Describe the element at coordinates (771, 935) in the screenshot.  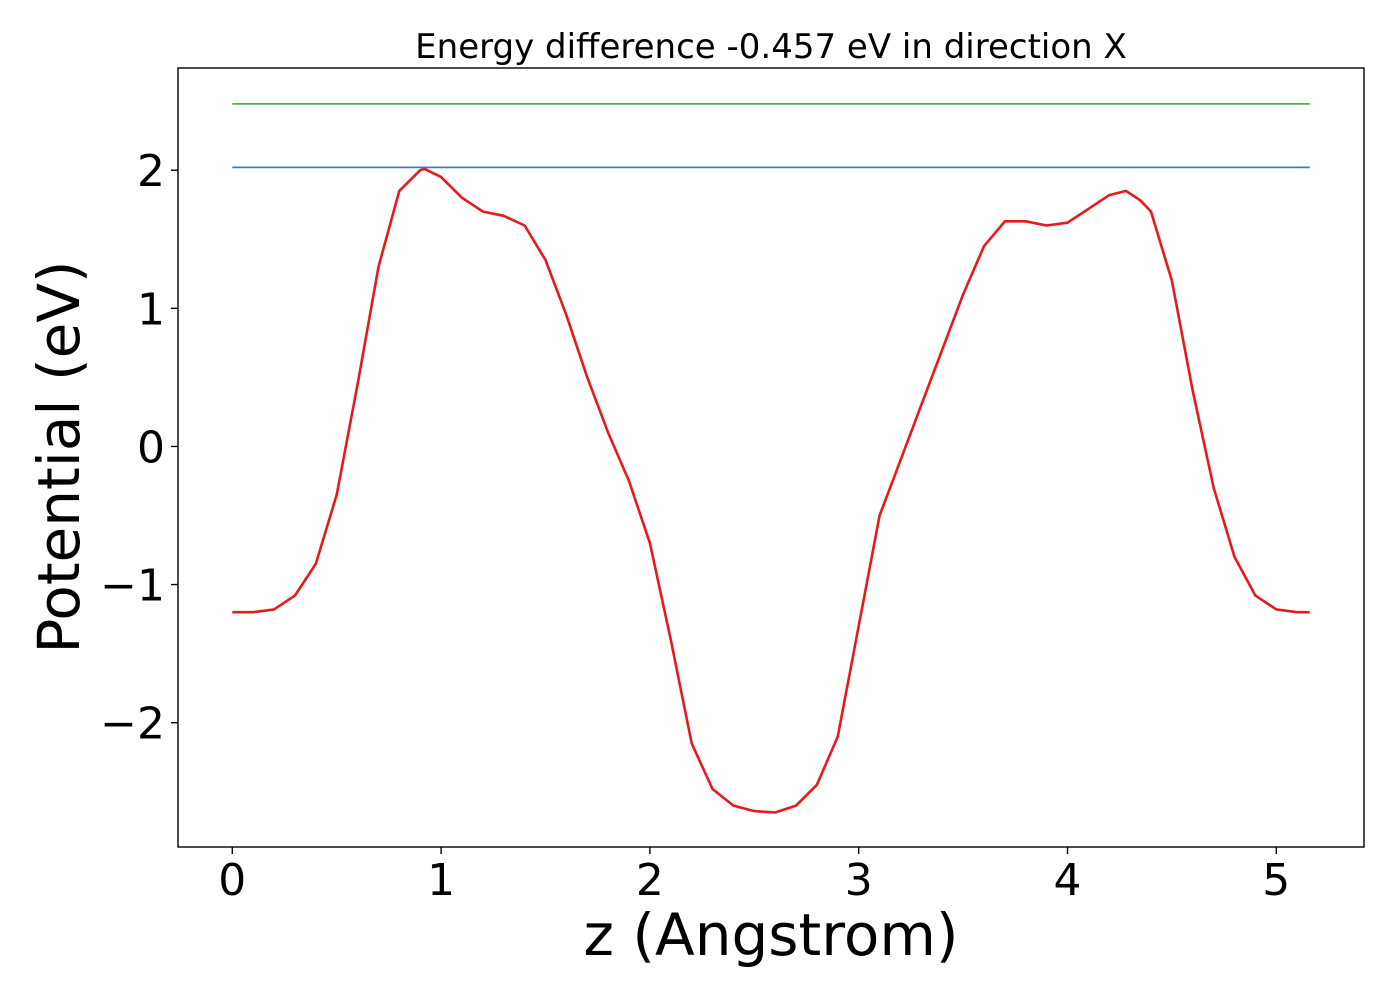
I see `x-axis-label: z (Angstrom)` at that location.